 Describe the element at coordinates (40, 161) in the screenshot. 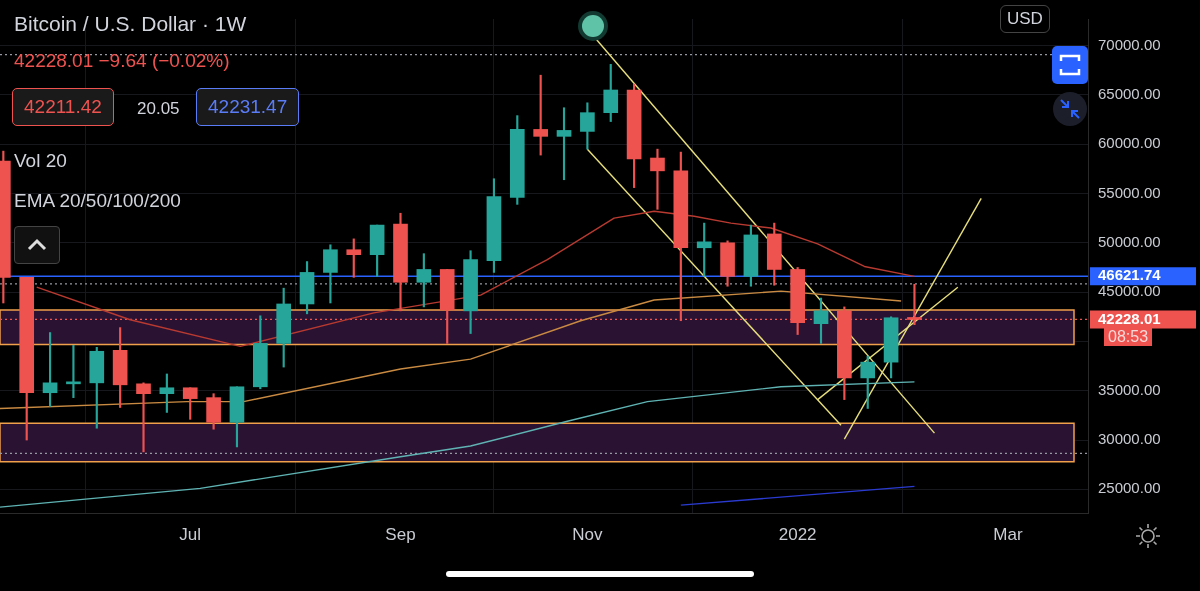

I see `annotation: Vol 20` at that location.